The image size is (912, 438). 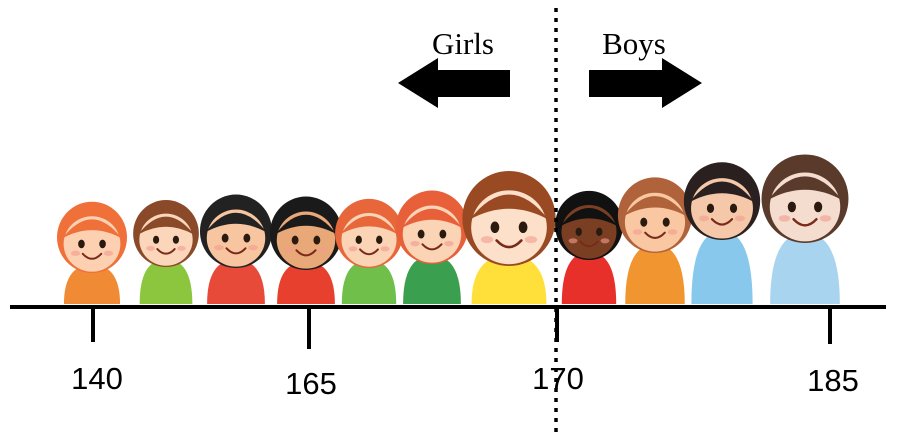 I want to click on boys-arrow-right-icon, so click(x=645, y=83).